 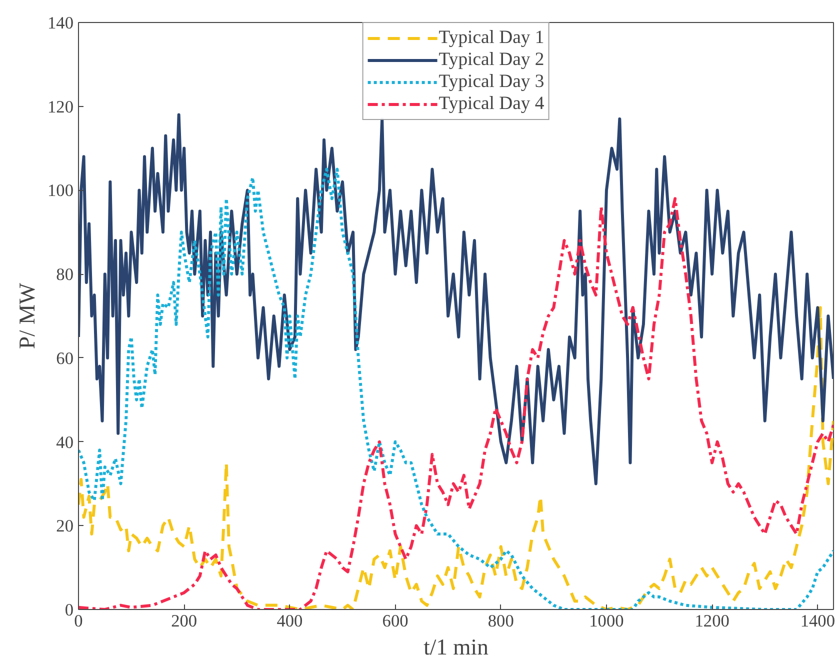 I want to click on x-tick-label: 400, so click(x=289, y=621).